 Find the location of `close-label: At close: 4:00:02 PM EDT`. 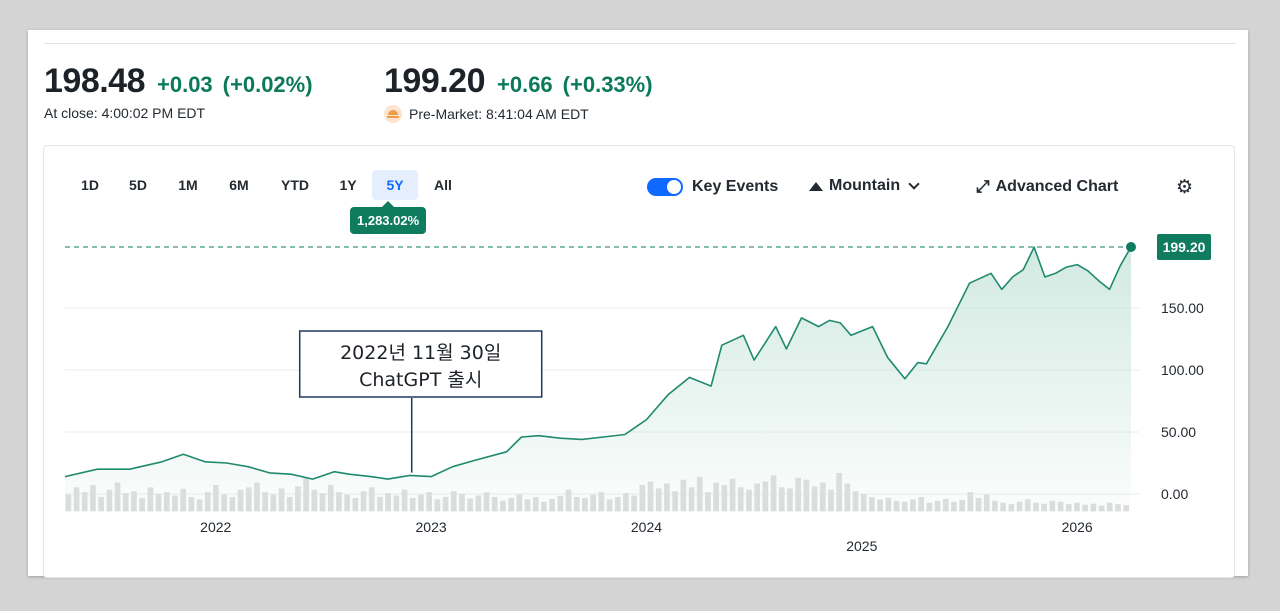

close-label: At close: 4:00:02 PM EDT is located at coordinates (125, 113).